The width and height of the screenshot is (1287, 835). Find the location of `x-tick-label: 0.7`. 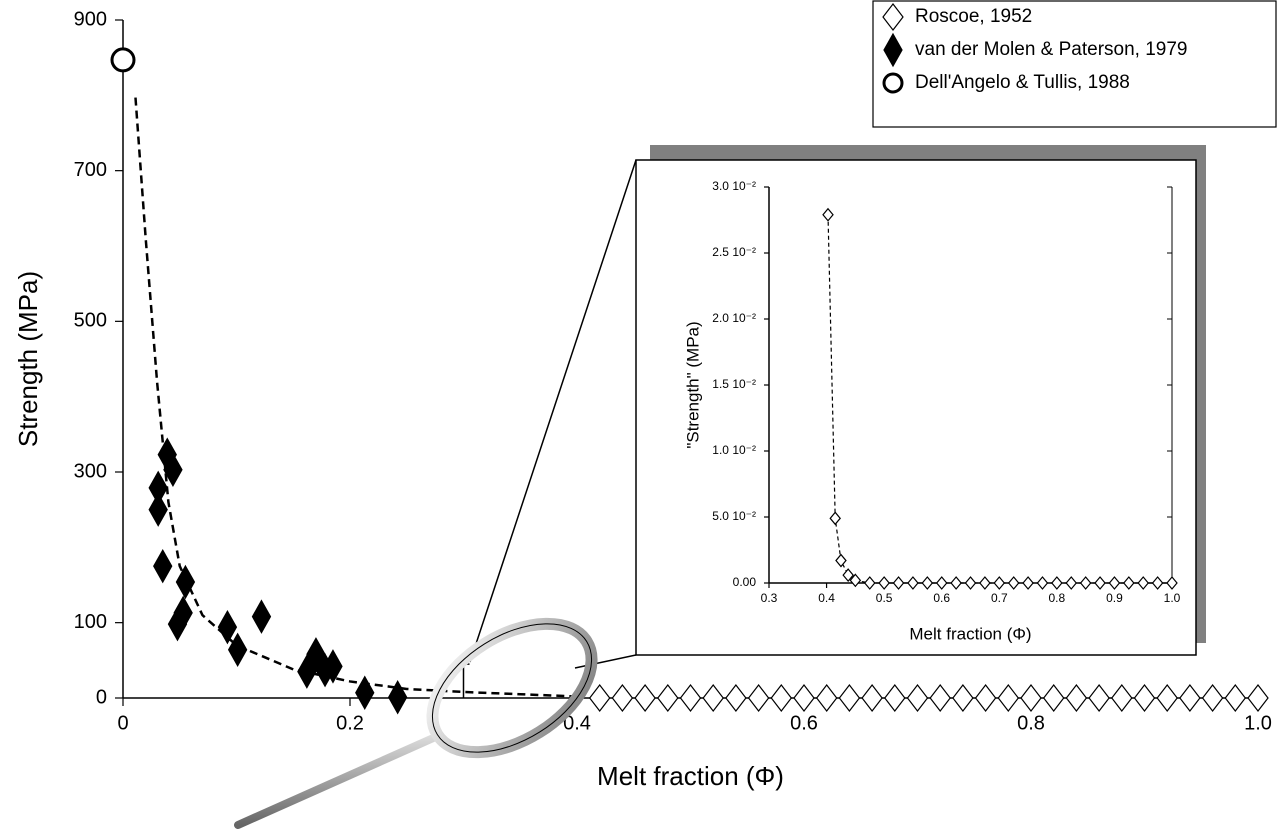

x-tick-label: 0.7 is located at coordinates (999, 598).